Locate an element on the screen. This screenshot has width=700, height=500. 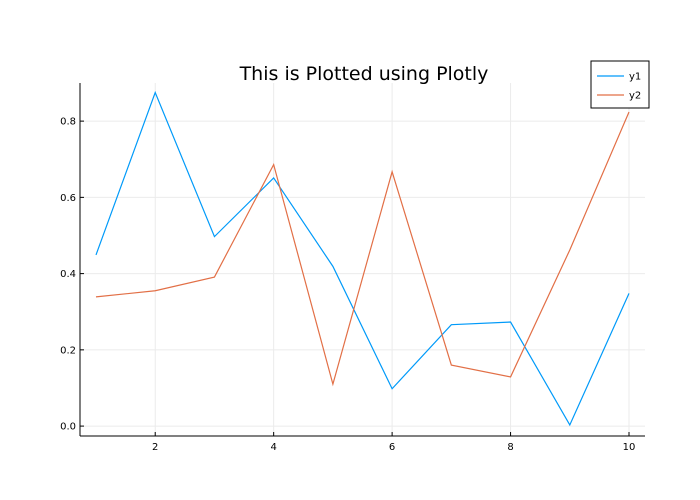
legend: y1 y2 is located at coordinates (620, 84).